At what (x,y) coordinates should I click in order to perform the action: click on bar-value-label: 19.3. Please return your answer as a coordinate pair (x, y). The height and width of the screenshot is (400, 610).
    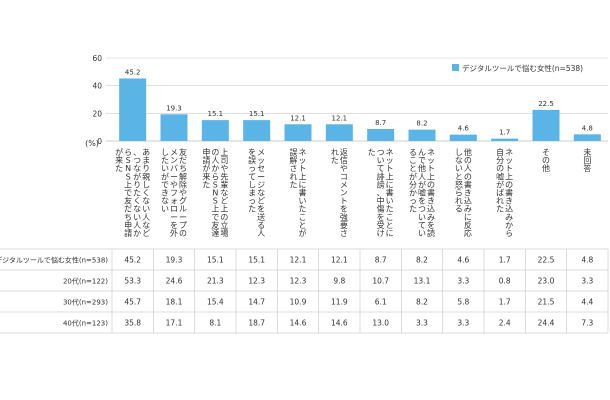
    Looking at the image, I should click on (174, 108).